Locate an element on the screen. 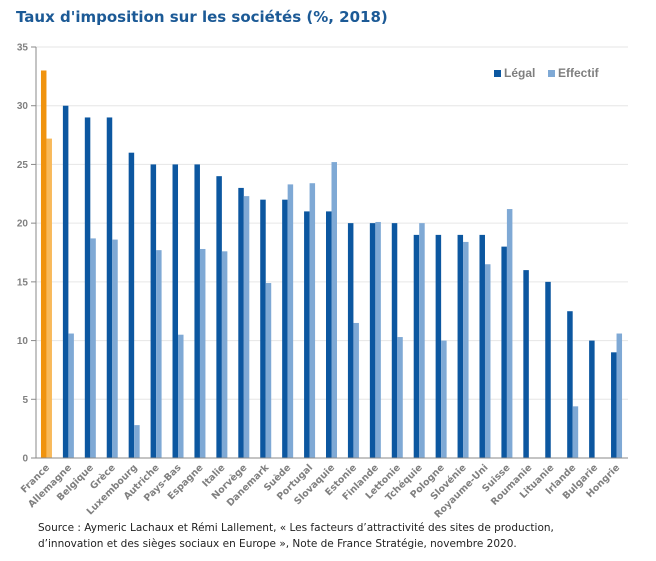 The width and height of the screenshot is (656, 561). legend-swatch-effectif is located at coordinates (551, 73).